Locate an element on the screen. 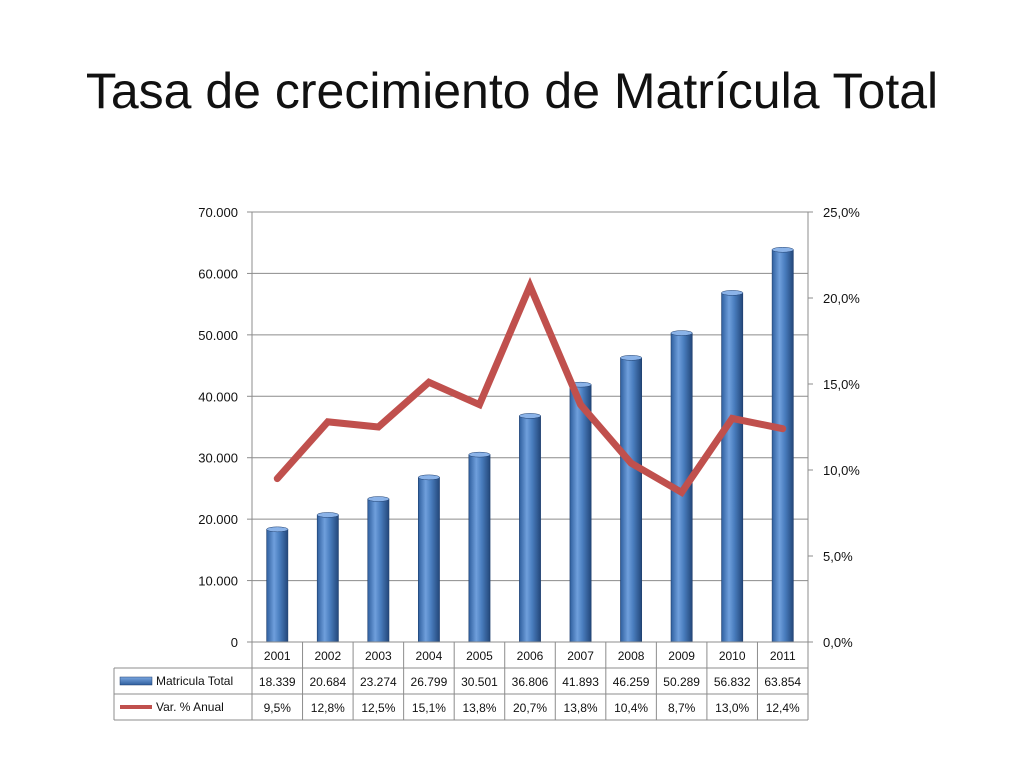 The image size is (1024, 768). bar-value-label: 30.501 is located at coordinates (479, 682).